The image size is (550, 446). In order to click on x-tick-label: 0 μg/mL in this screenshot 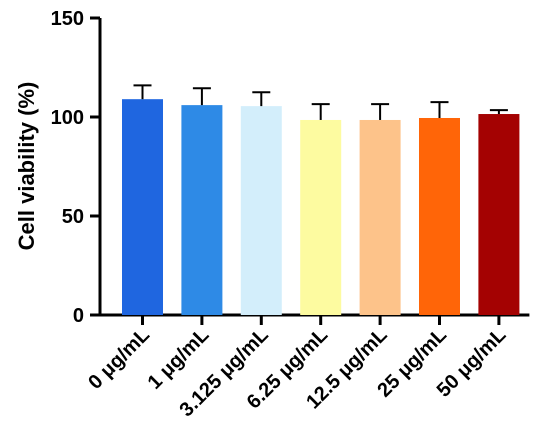, I will do `click(119, 359)`.